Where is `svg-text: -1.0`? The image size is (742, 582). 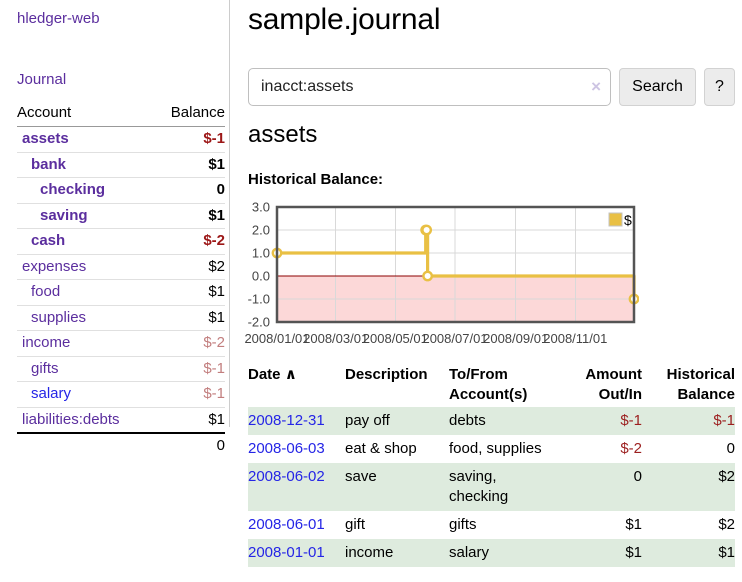
svg-text: -1.0 is located at coordinates (259, 299).